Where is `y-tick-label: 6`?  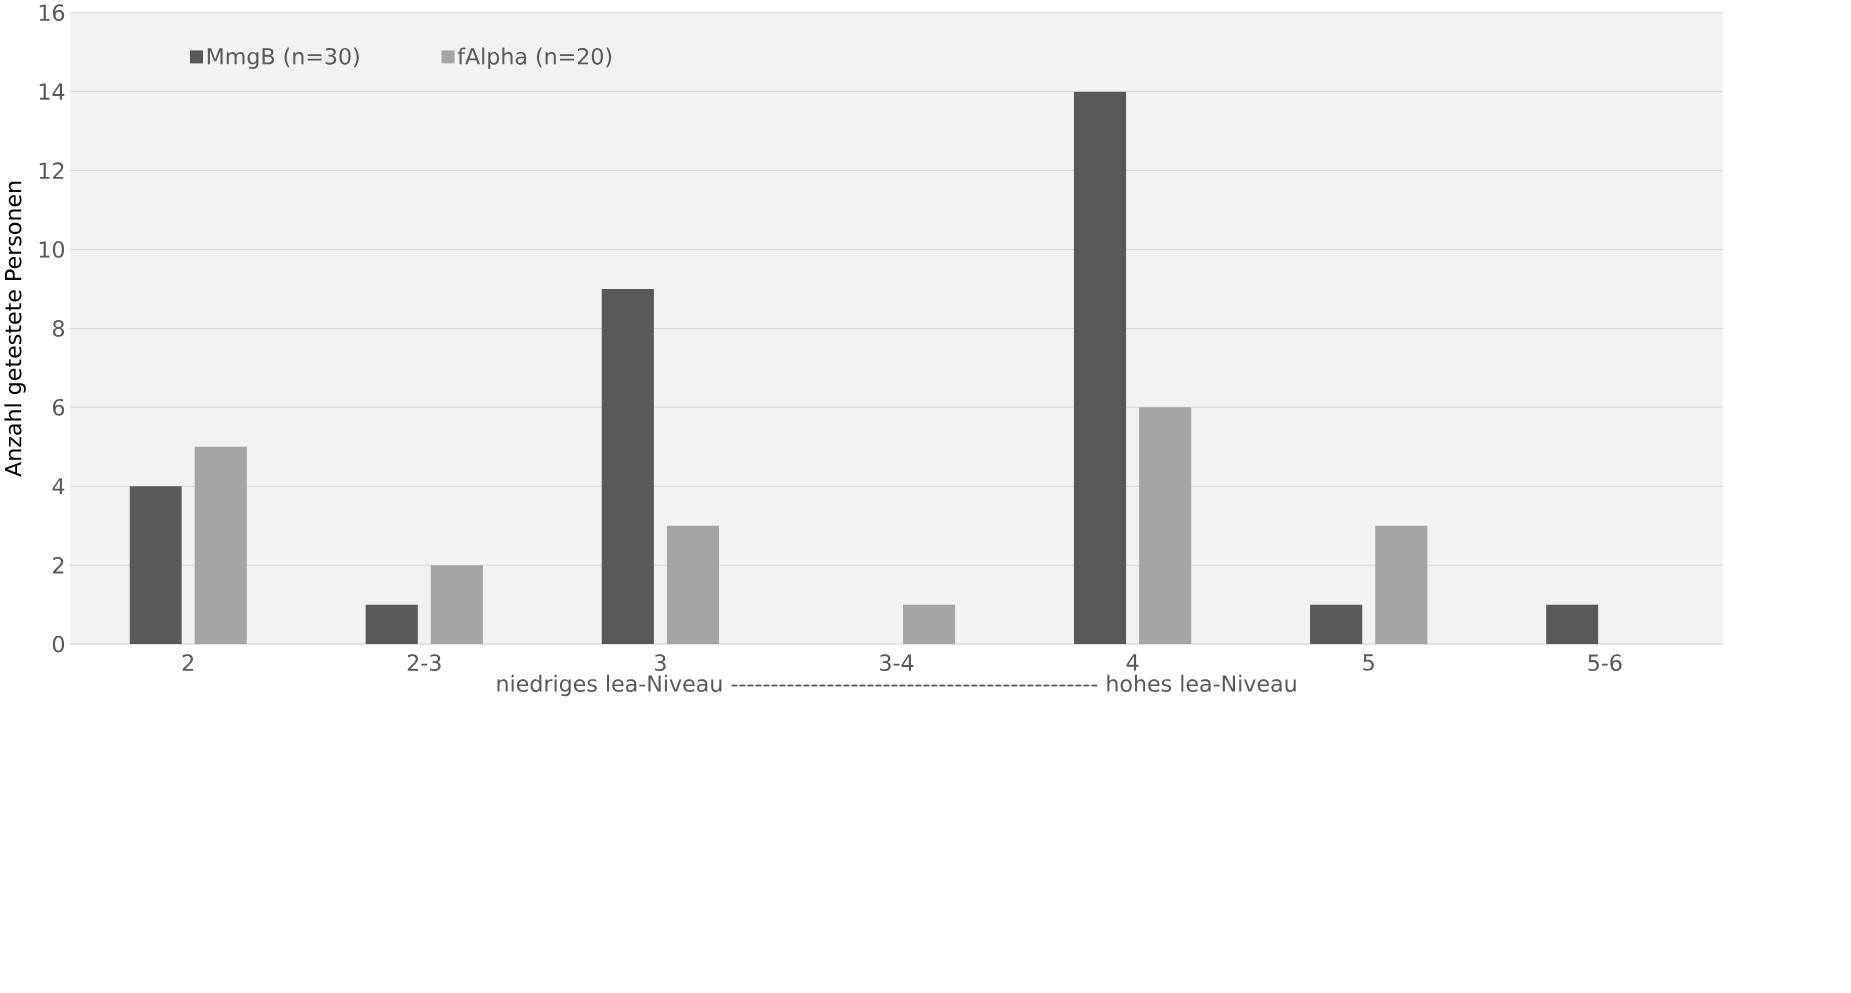 y-tick-label: 6 is located at coordinates (58, 407).